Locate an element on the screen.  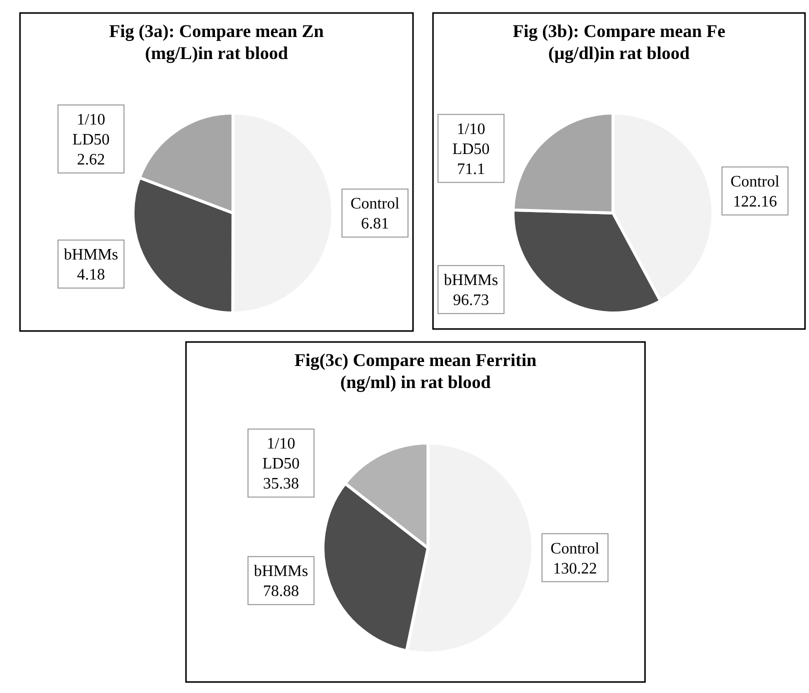
chart-title: Fig(3c) Compare mean Ferritin (ng/ml) in rat blood is located at coordinates (415, 371).